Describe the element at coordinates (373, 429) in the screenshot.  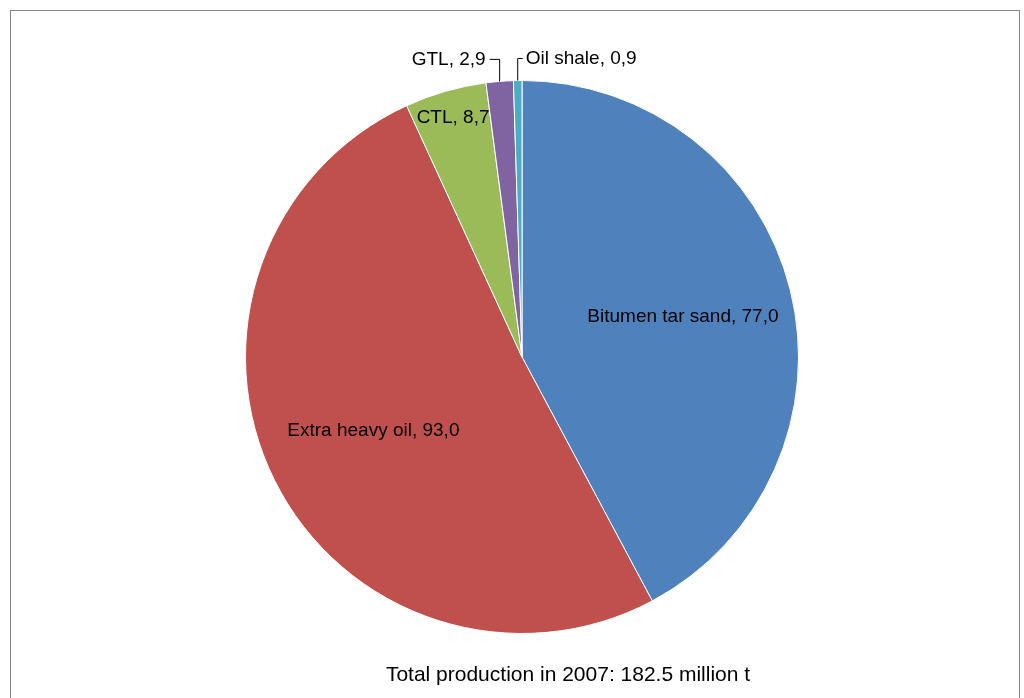
I see `slice-label: Extra heavy oil, 93,0` at that location.